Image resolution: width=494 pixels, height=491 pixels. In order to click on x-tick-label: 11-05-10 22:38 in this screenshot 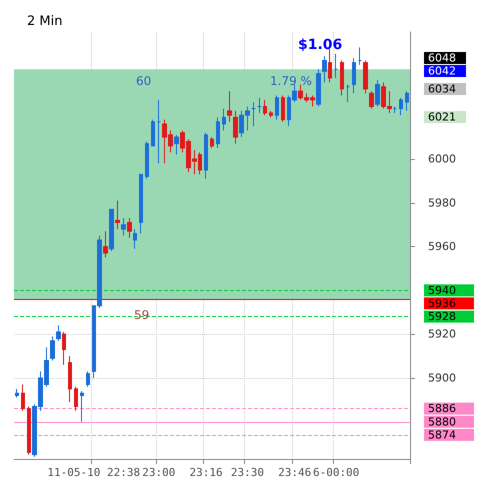, I will do `click(93, 472)`.